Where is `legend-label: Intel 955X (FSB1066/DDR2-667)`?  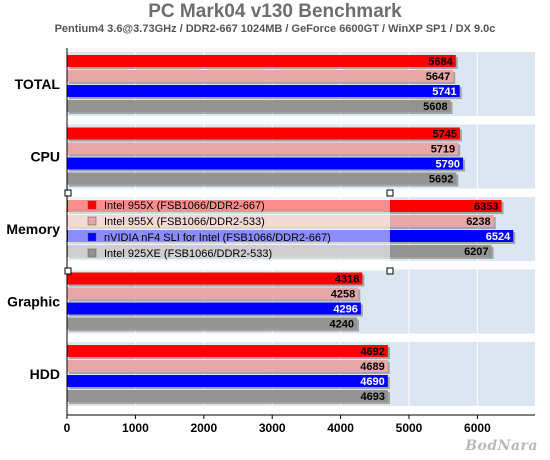
legend-label: Intel 955X (FSB1066/DDR2-667) is located at coordinates (184, 206).